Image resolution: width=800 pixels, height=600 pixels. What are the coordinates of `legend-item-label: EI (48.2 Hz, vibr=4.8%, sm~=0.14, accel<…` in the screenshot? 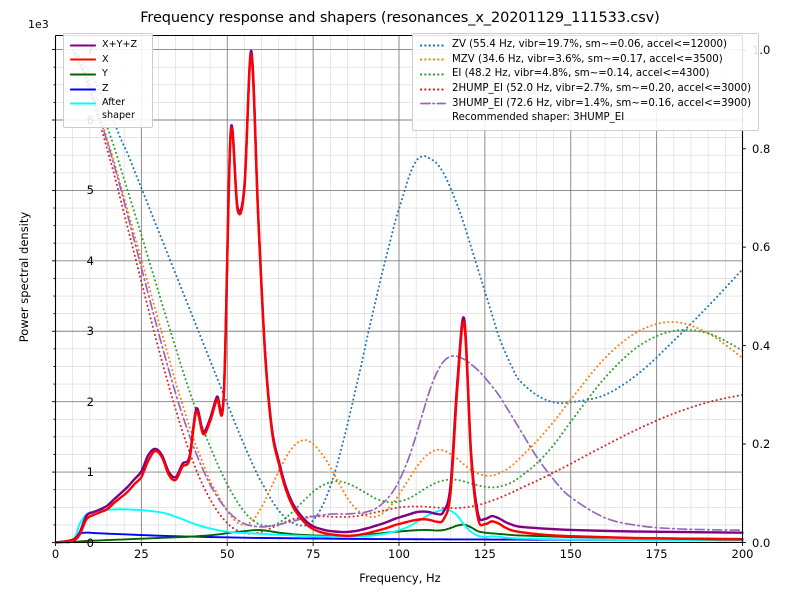 It's located at (581, 74).